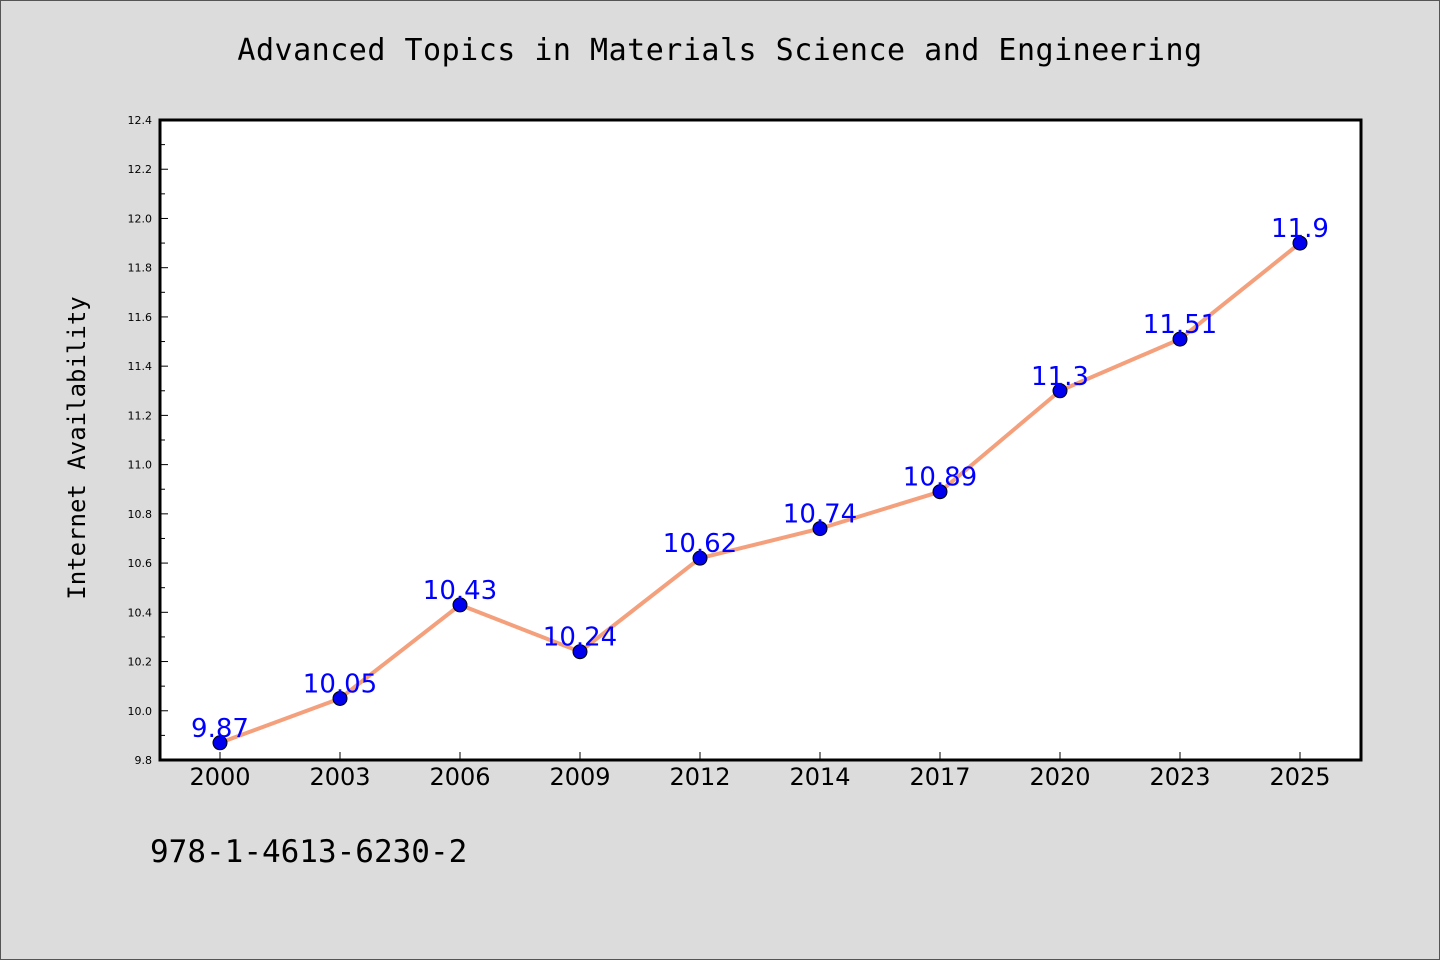 This screenshot has width=1440, height=960. I want to click on isbn-text: 978-1-4613-6230-2, so click(309, 852).